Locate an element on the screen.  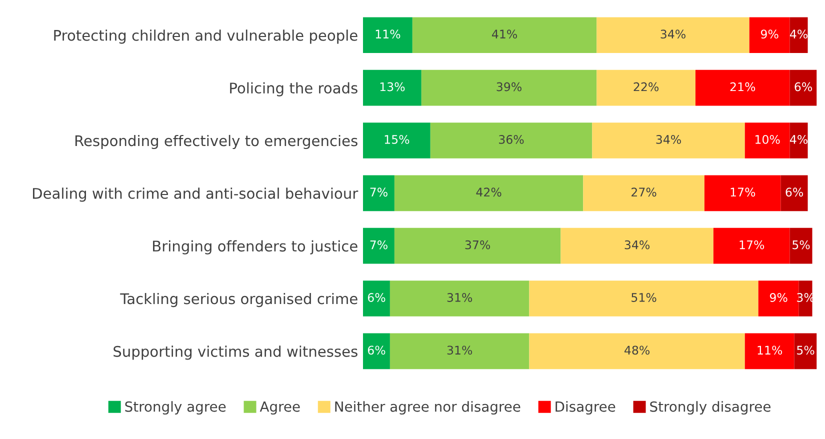
data-label: 51% is located at coordinates (644, 297).